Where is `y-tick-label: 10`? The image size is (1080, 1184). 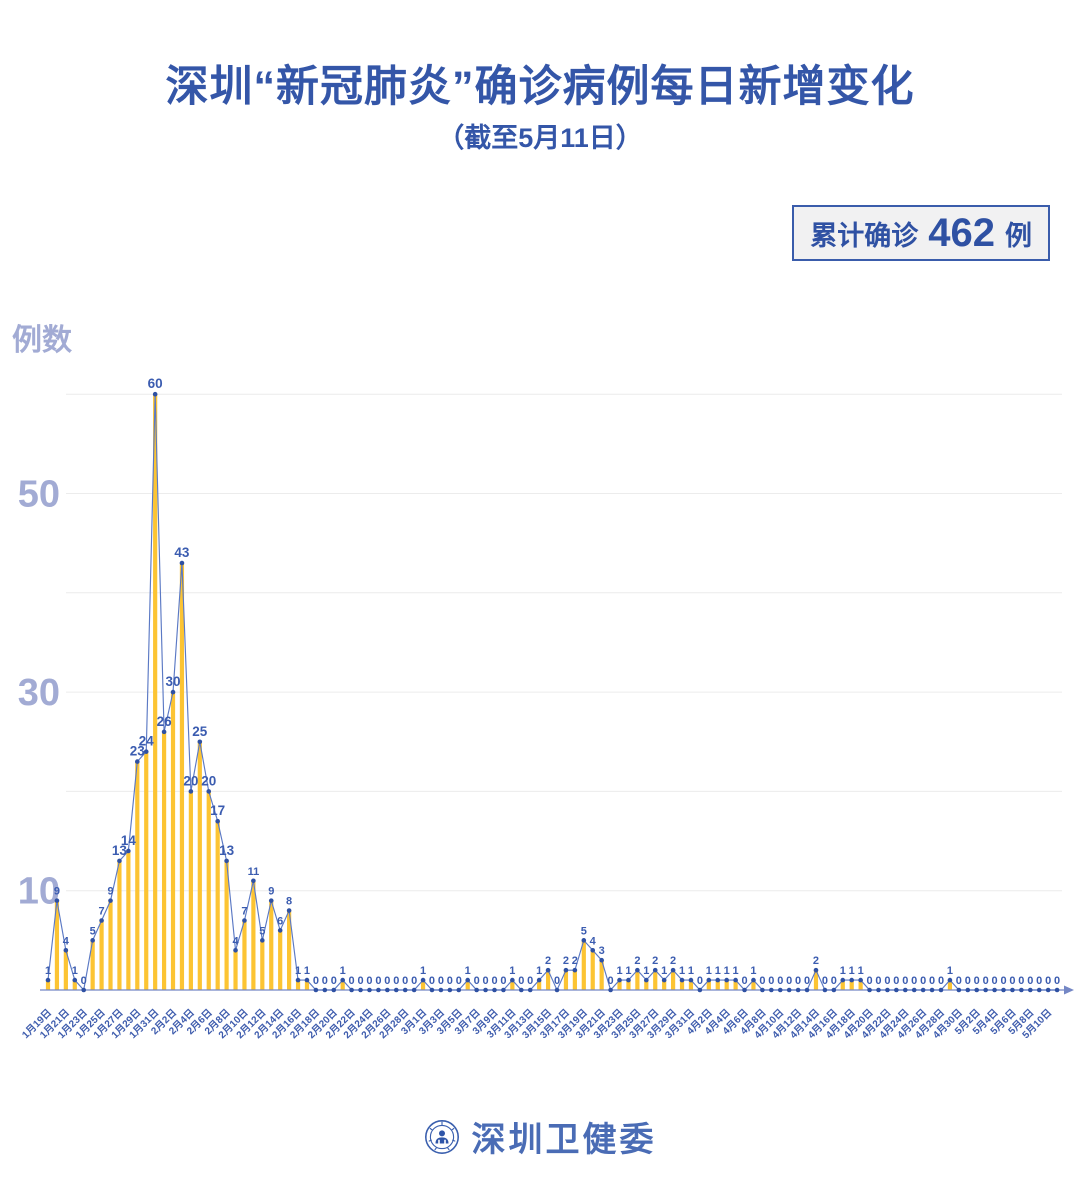
y-tick-label: 10 is located at coordinates (39, 892).